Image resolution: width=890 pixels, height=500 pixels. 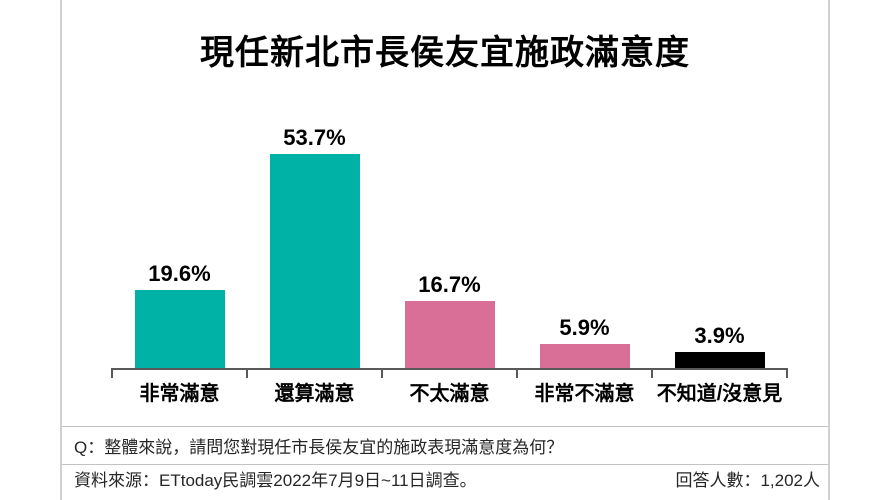 I want to click on bar-group-very-dissatisfied: 5.9%, so click(x=584, y=237).